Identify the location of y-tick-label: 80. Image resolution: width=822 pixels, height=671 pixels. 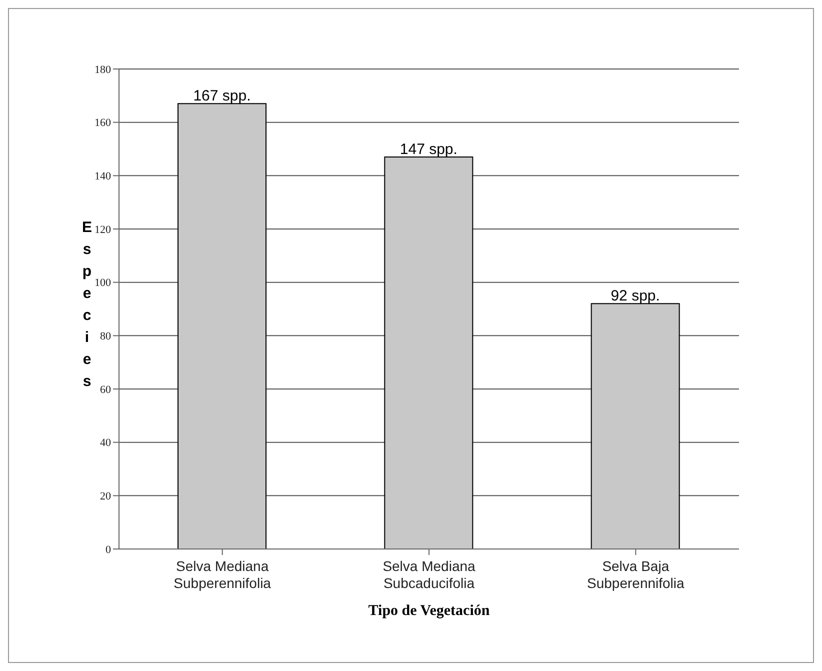
(106, 336).